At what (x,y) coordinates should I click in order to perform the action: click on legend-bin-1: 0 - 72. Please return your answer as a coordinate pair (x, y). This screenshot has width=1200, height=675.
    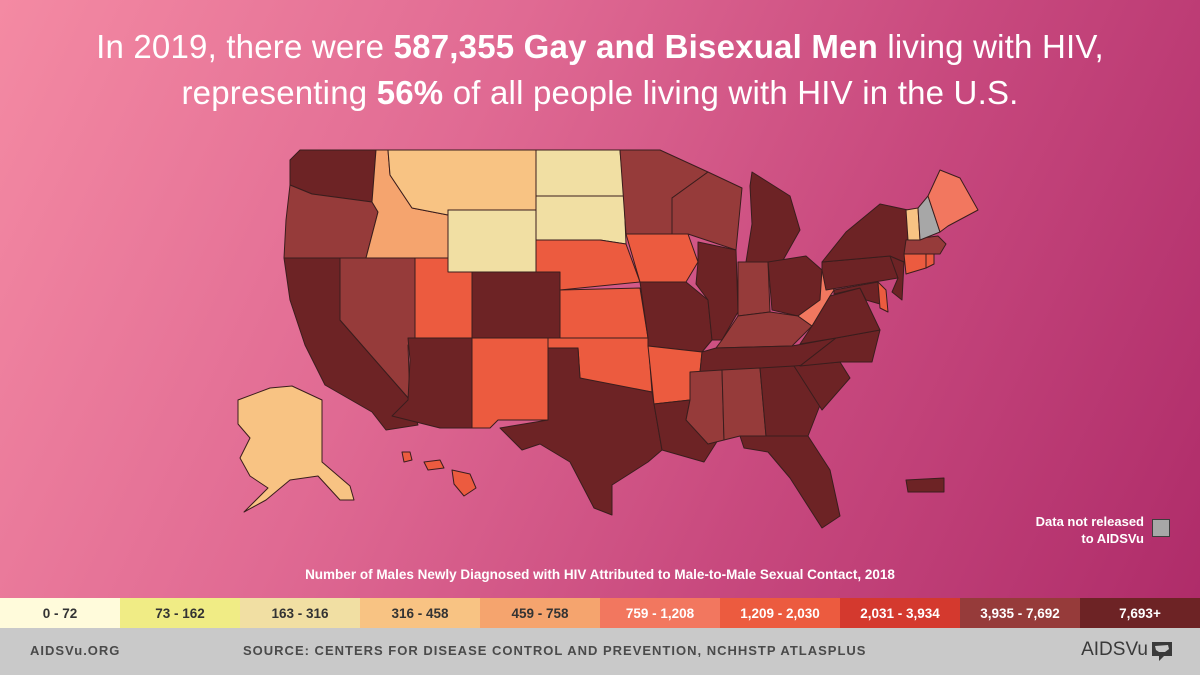
    Looking at the image, I should click on (60, 613).